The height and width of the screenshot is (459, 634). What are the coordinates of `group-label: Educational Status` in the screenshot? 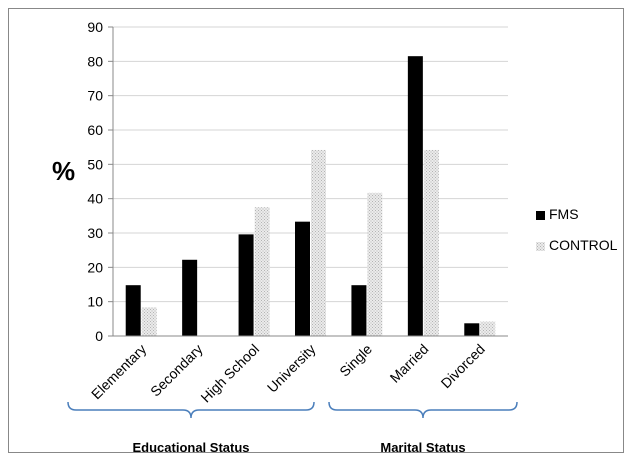 It's located at (190, 447).